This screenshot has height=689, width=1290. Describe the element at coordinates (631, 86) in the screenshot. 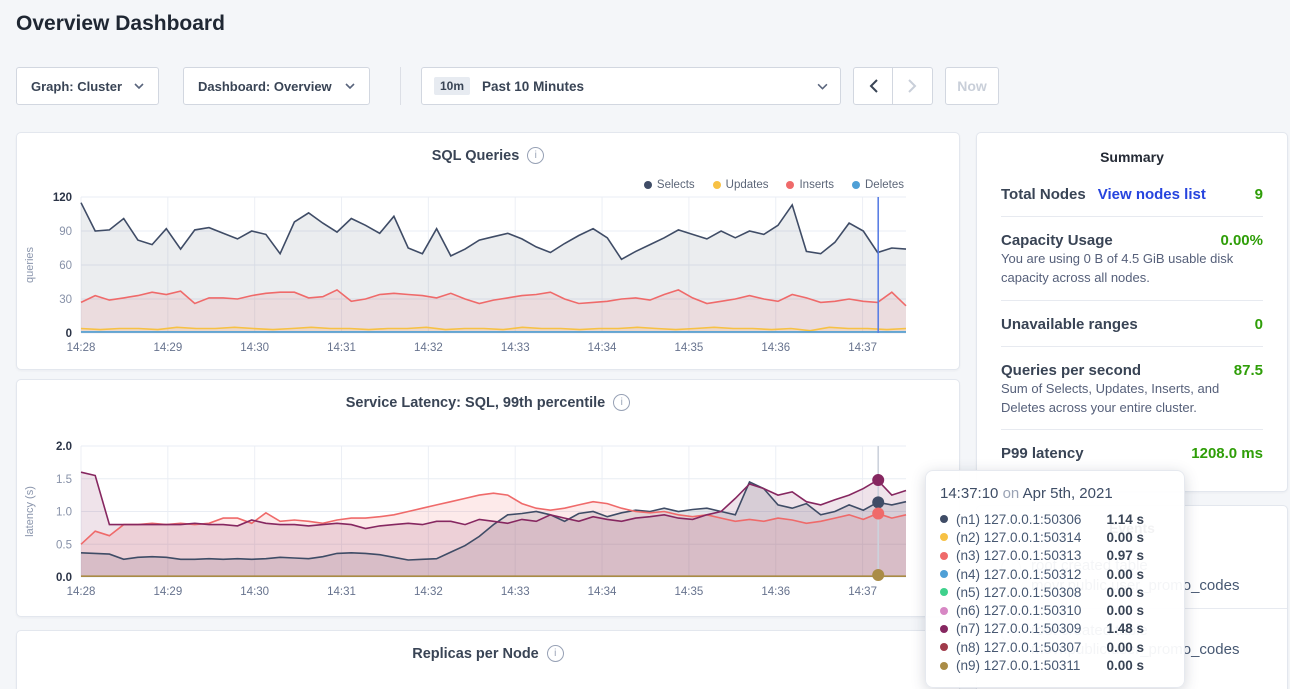

I see `time-window-selector: 10m Past 10 Minutes` at that location.